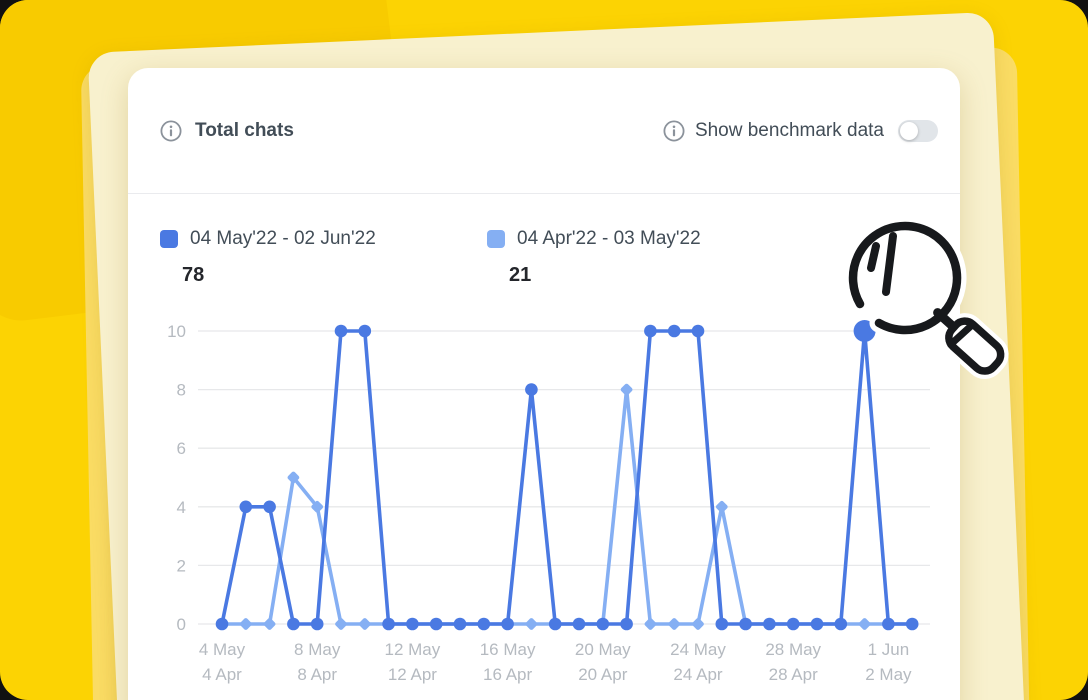 The height and width of the screenshot is (700, 1088). I want to click on legend-swatch-current, so click(169, 239).